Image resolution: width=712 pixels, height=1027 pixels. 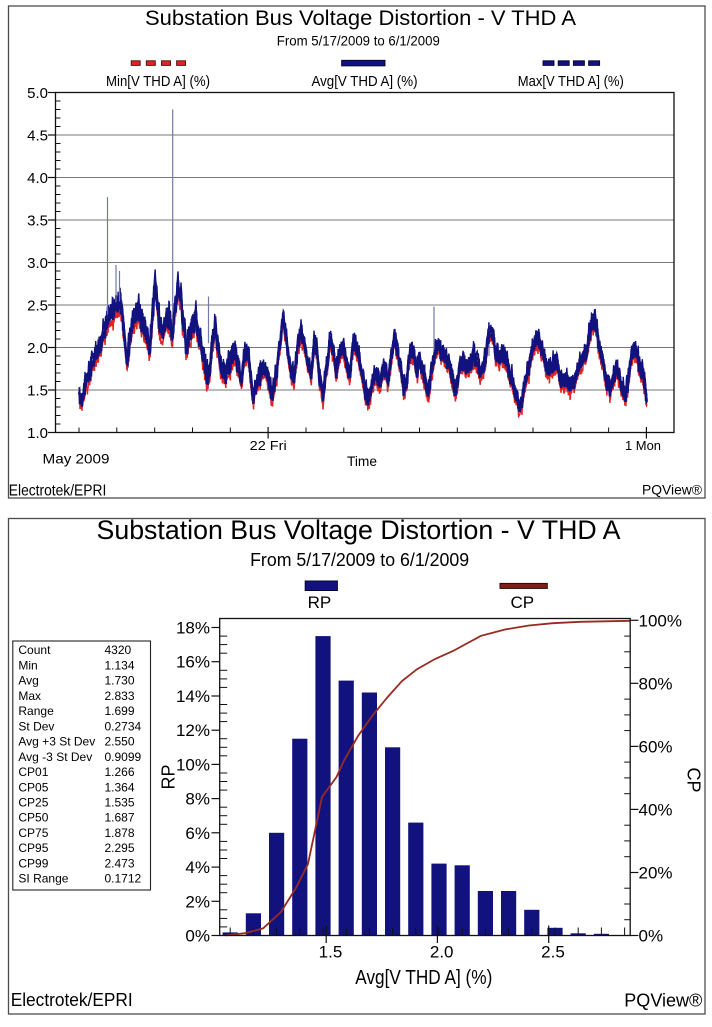 What do you see at coordinates (36, 711) in the screenshot?
I see `svg-text: Range` at bounding box center [36, 711].